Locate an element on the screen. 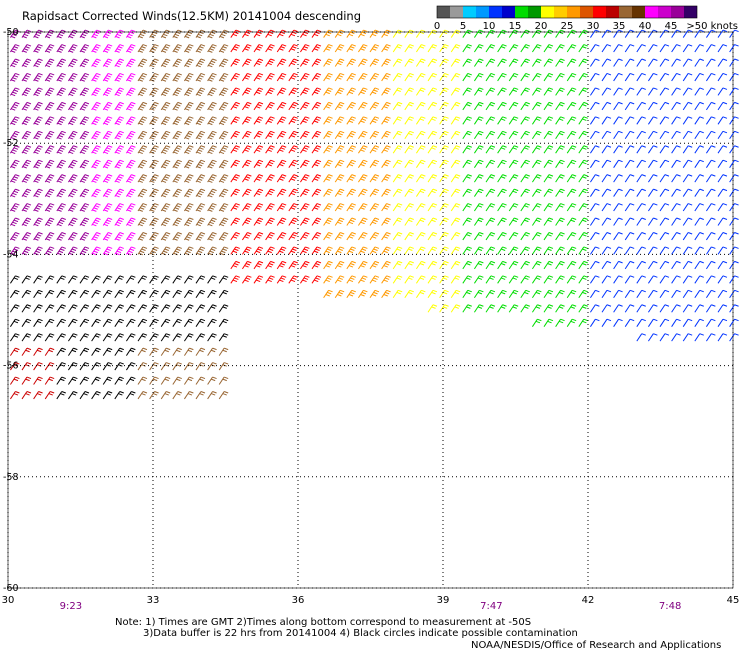 The image size is (740, 654). y-tick-label: -58 is located at coordinates (11, 477).